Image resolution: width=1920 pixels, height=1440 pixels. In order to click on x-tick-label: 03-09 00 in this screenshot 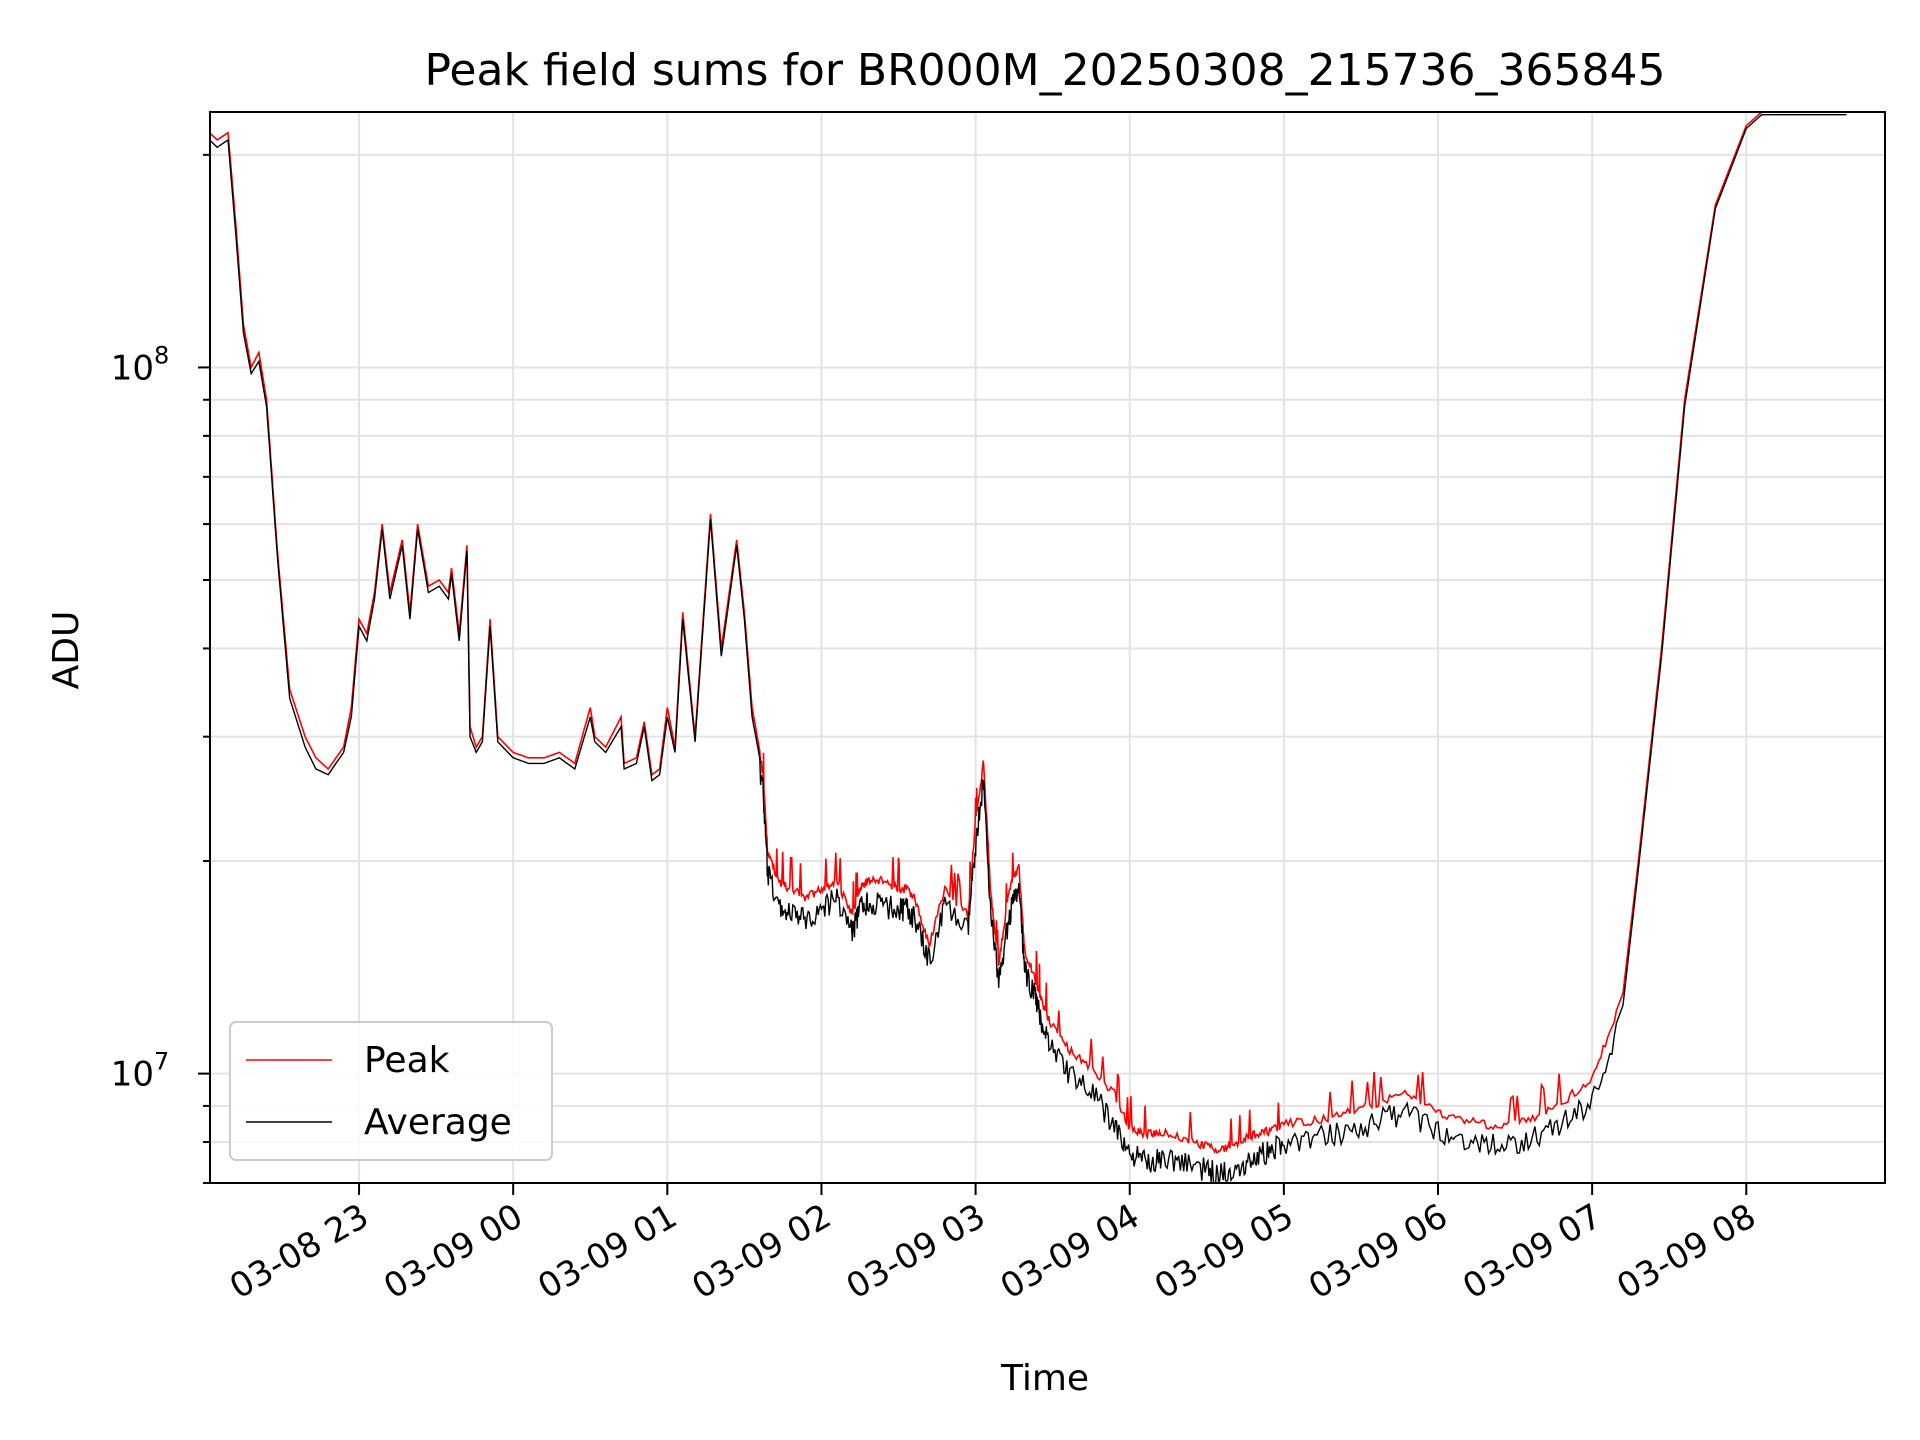, I will do `click(453, 1251)`.